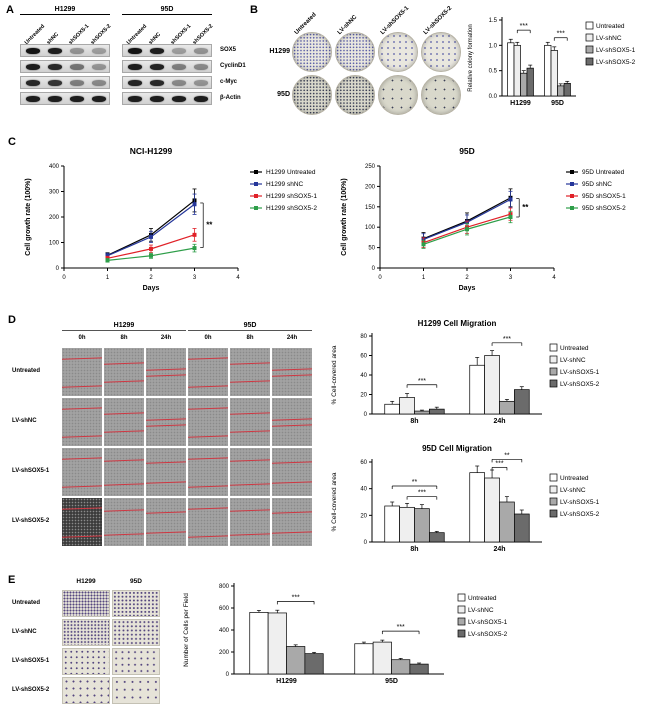  Describe the element at coordinates (604, 208) in the screenshot. I see `svg-text: 95D shSOX5-2` at that location.